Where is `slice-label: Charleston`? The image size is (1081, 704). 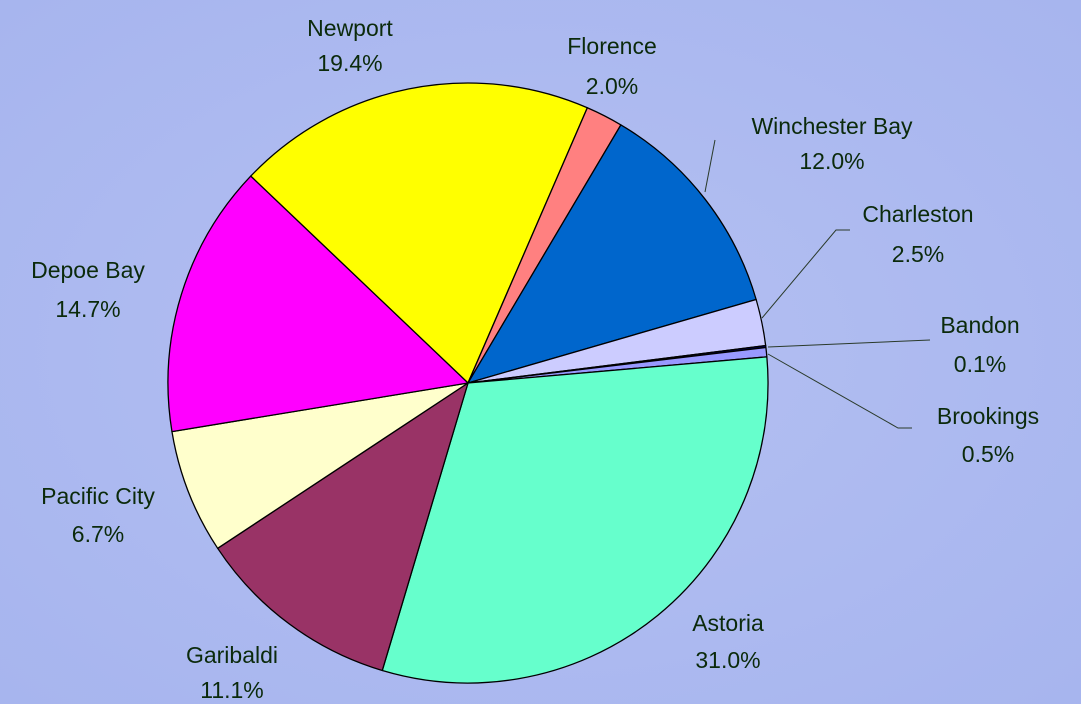
slice-label: Charleston is located at coordinates (917, 214).